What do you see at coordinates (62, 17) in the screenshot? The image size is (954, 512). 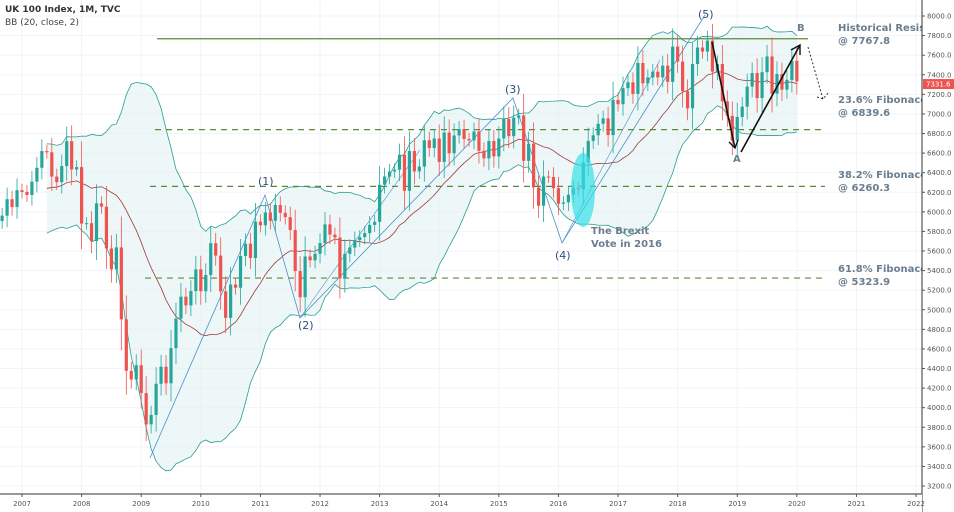 I see `chart-legend: UK 100 Index, 1M, TVC BB (20, close, 2)` at bounding box center [62, 17].